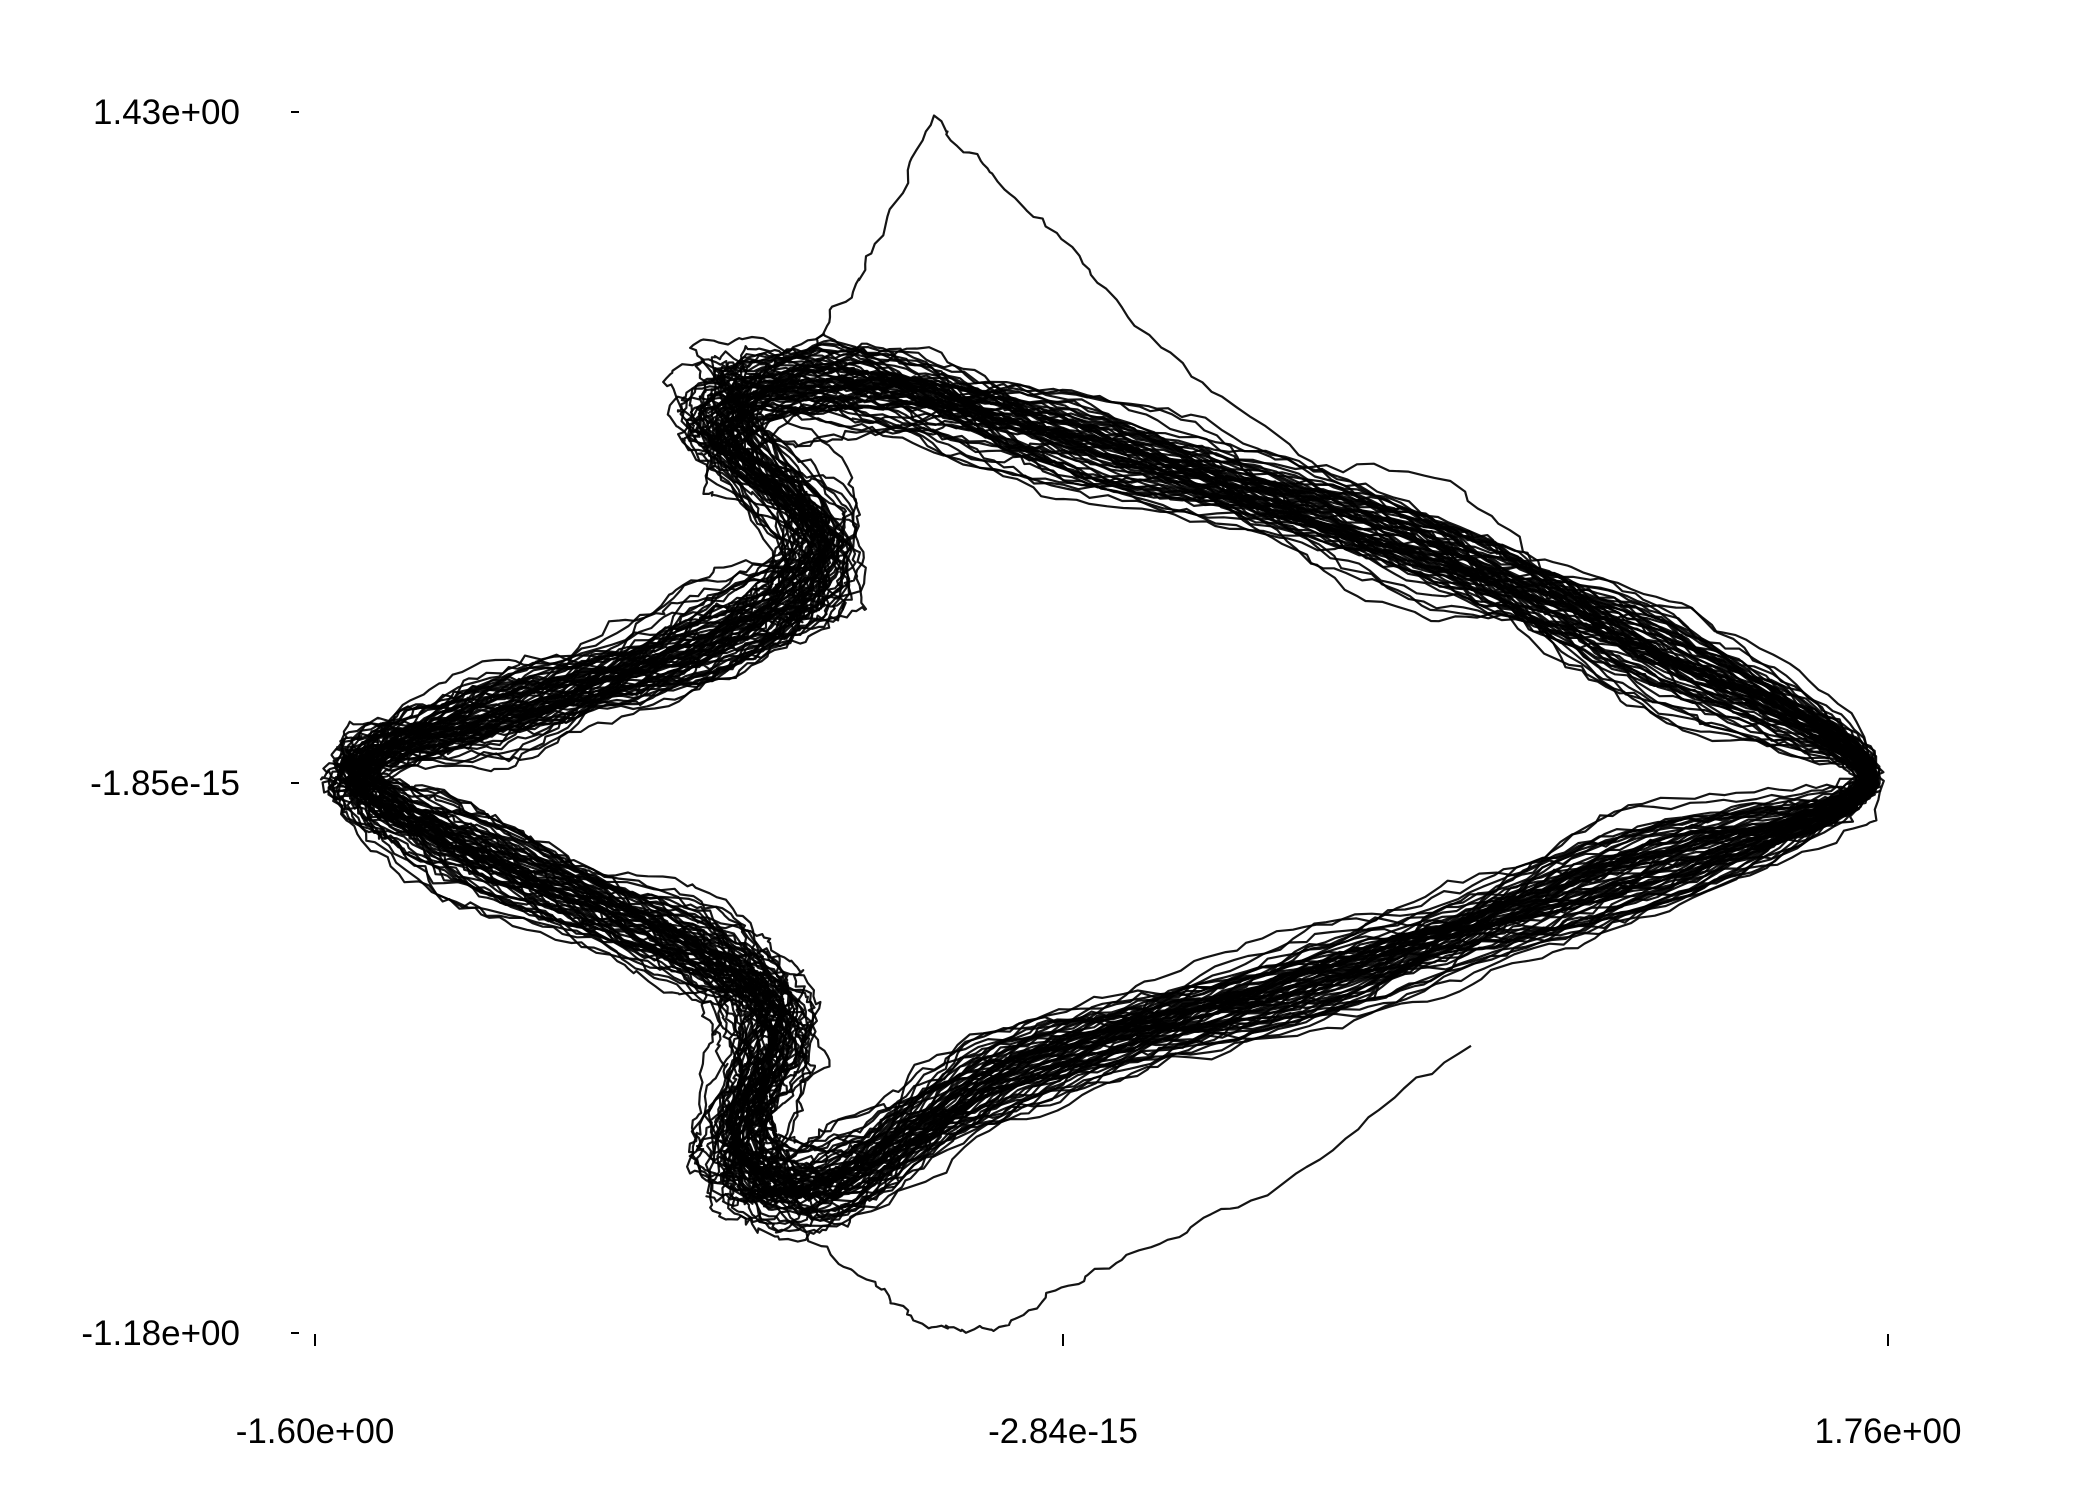 This screenshot has width=2100, height=1500. I want to click on x-axis: -1.60e+00 -2.84e-15 1.76e+00, so click(1099, 1392).